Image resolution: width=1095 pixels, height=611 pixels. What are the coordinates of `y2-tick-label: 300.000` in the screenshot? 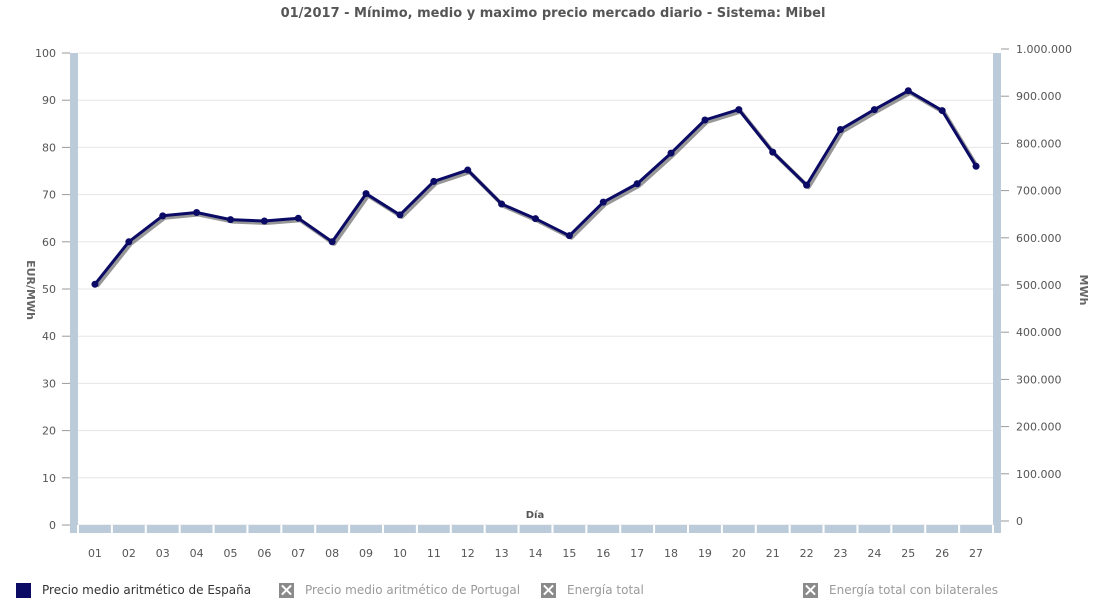 It's located at (1039, 379).